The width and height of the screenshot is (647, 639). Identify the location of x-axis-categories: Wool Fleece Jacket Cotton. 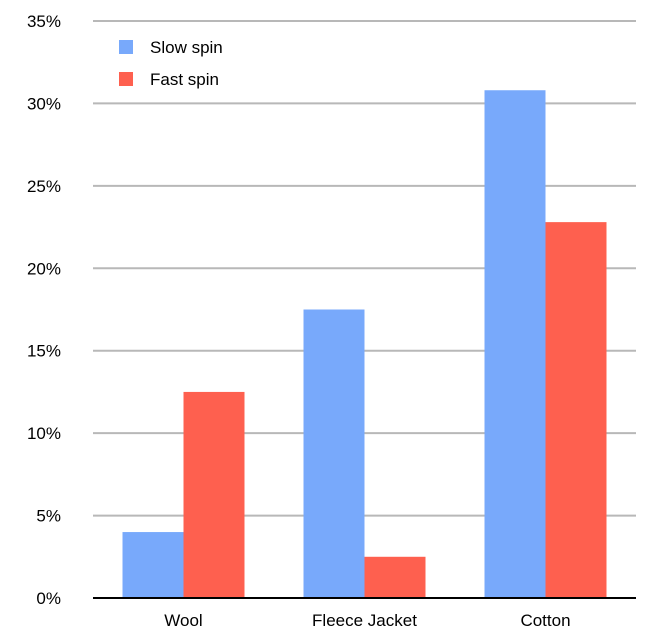
(367, 620).